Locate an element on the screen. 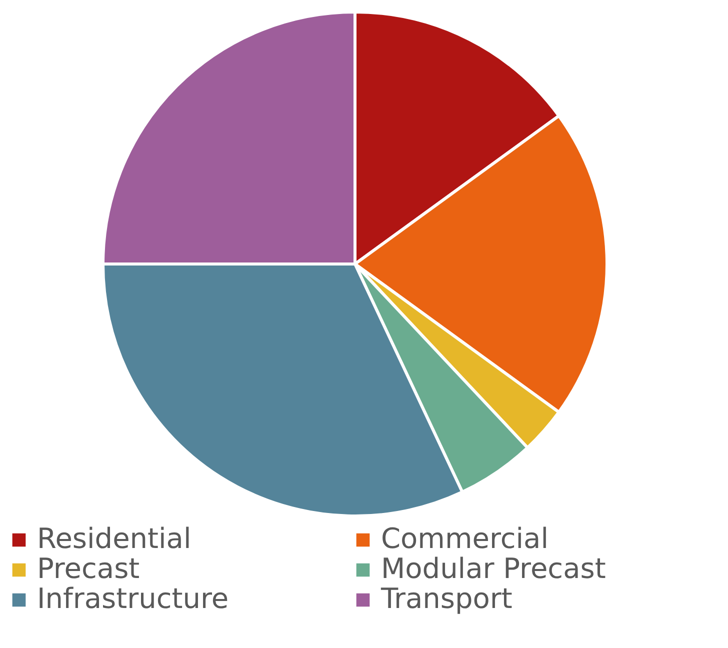 This screenshot has height=648, width=728. legend-label: Precast is located at coordinates (88, 568).